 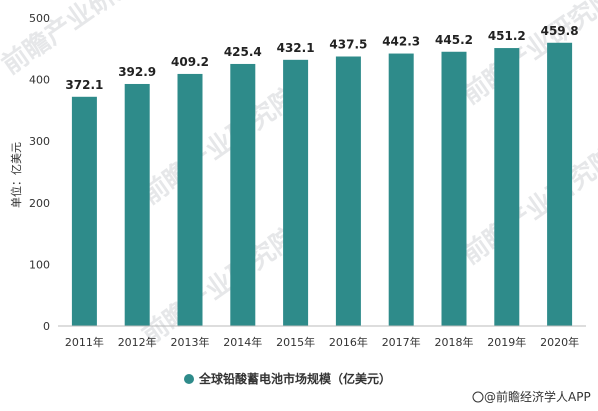 What do you see at coordinates (559, 342) in the screenshot?
I see `x-tick-label: 2020年` at bounding box center [559, 342].